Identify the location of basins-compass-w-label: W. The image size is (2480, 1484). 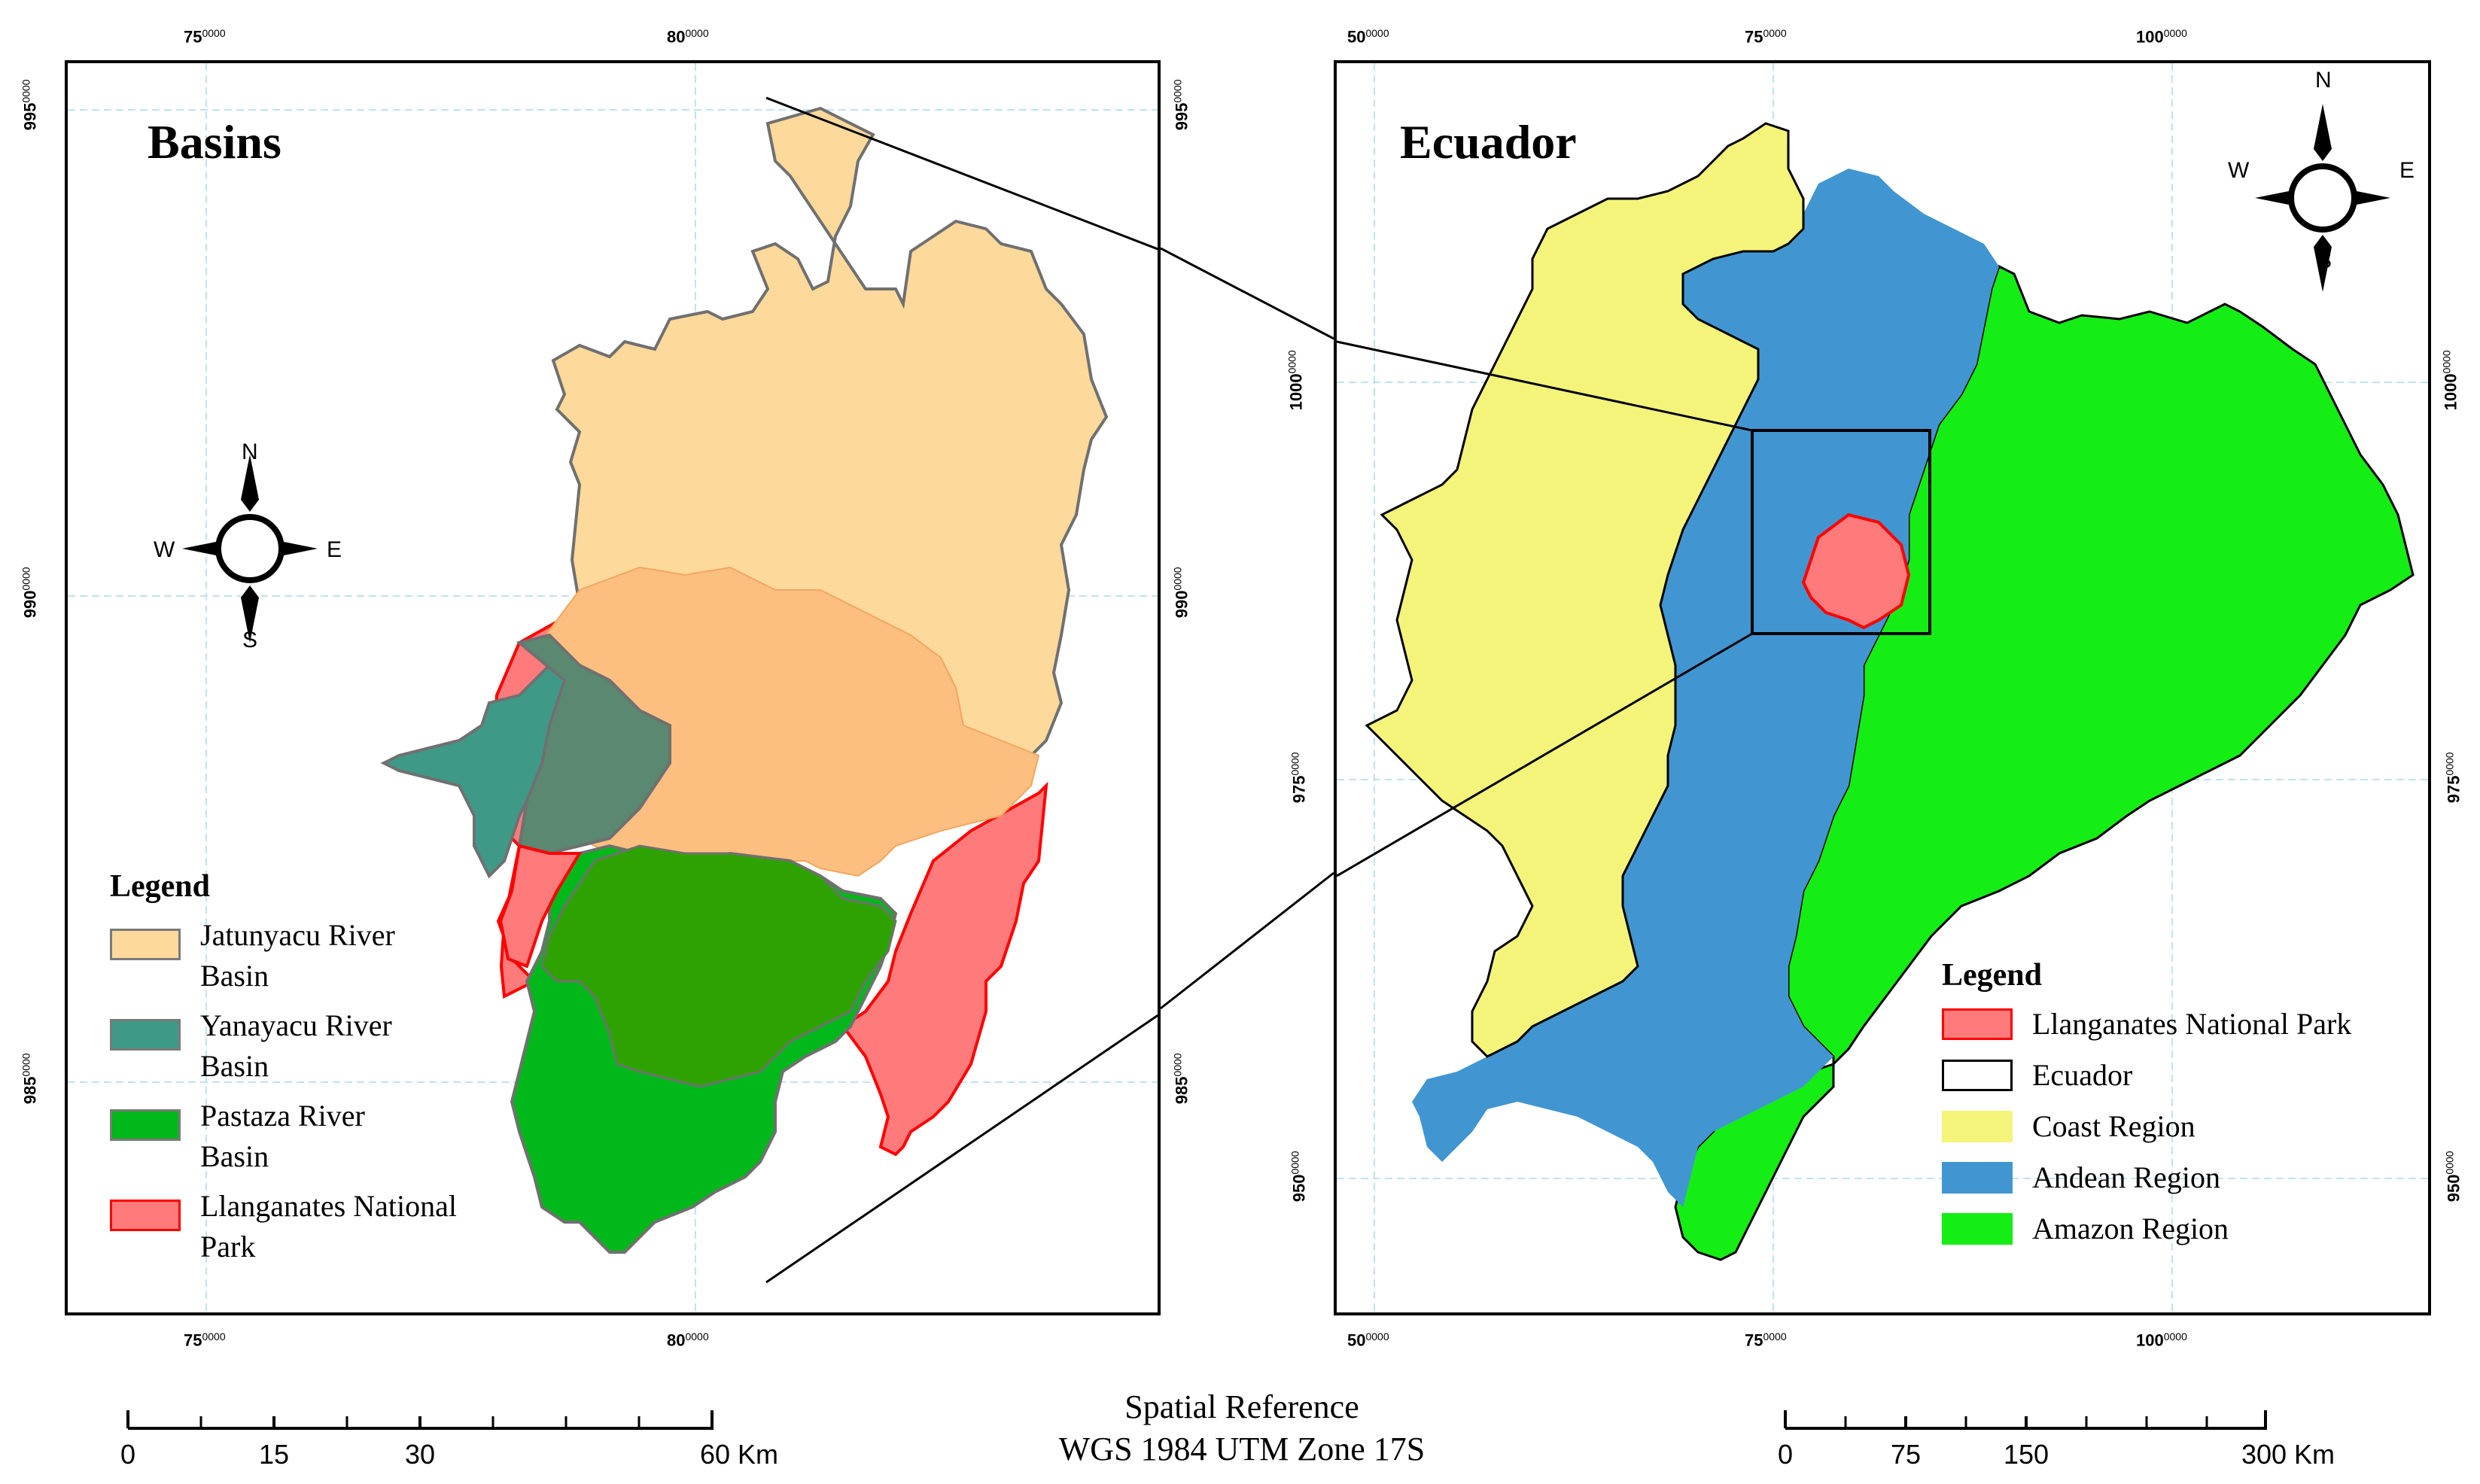
(164, 549).